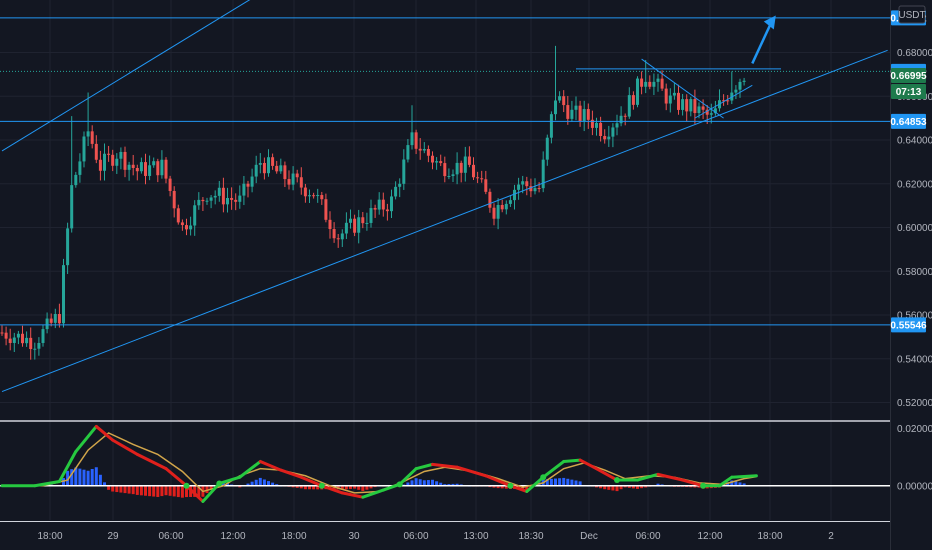  What do you see at coordinates (475, 536) in the screenshot?
I see `time-tick-label: 13:00` at bounding box center [475, 536].